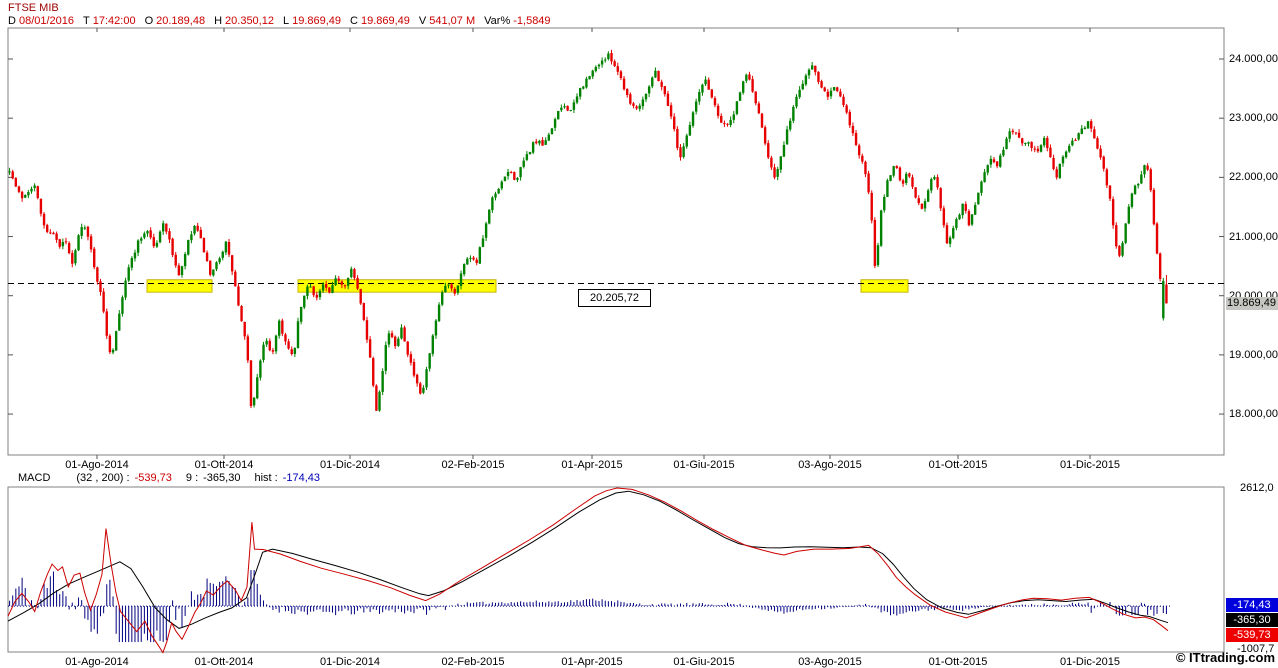 This screenshot has height=668, width=1278. Describe the element at coordinates (34, 478) in the screenshot. I see `macd-param-label: MACD` at that location.